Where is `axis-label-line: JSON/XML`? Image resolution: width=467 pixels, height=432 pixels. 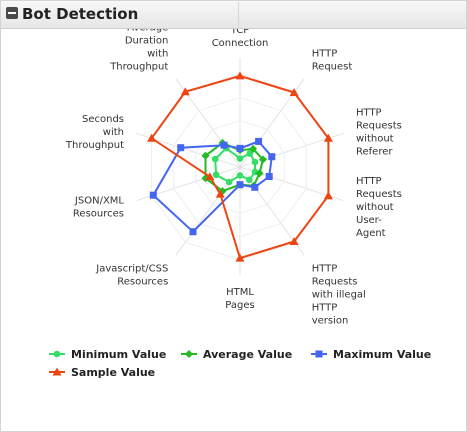 axis-label-line: JSON/XML is located at coordinates (99, 201).